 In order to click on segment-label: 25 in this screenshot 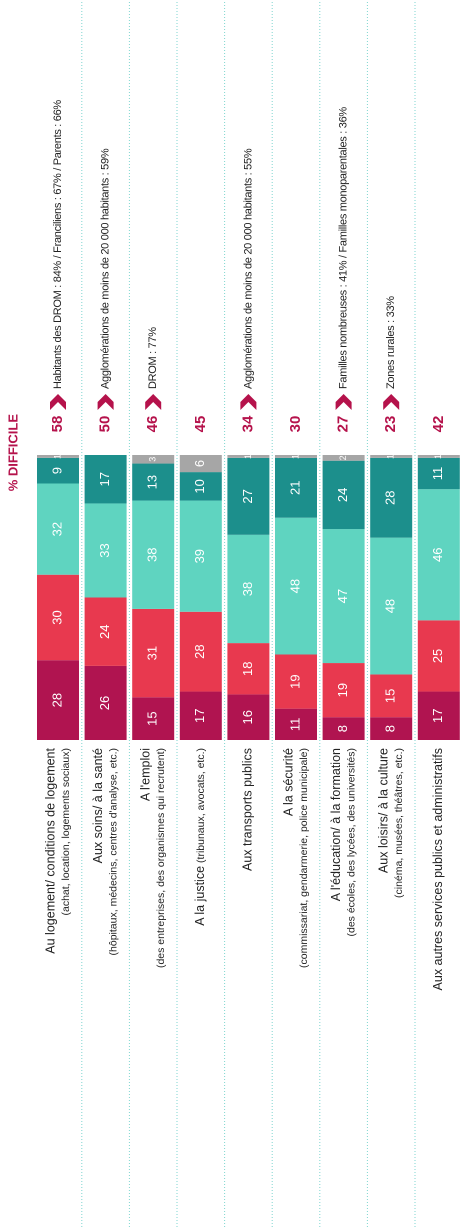, I will do `click(437, 656)`.